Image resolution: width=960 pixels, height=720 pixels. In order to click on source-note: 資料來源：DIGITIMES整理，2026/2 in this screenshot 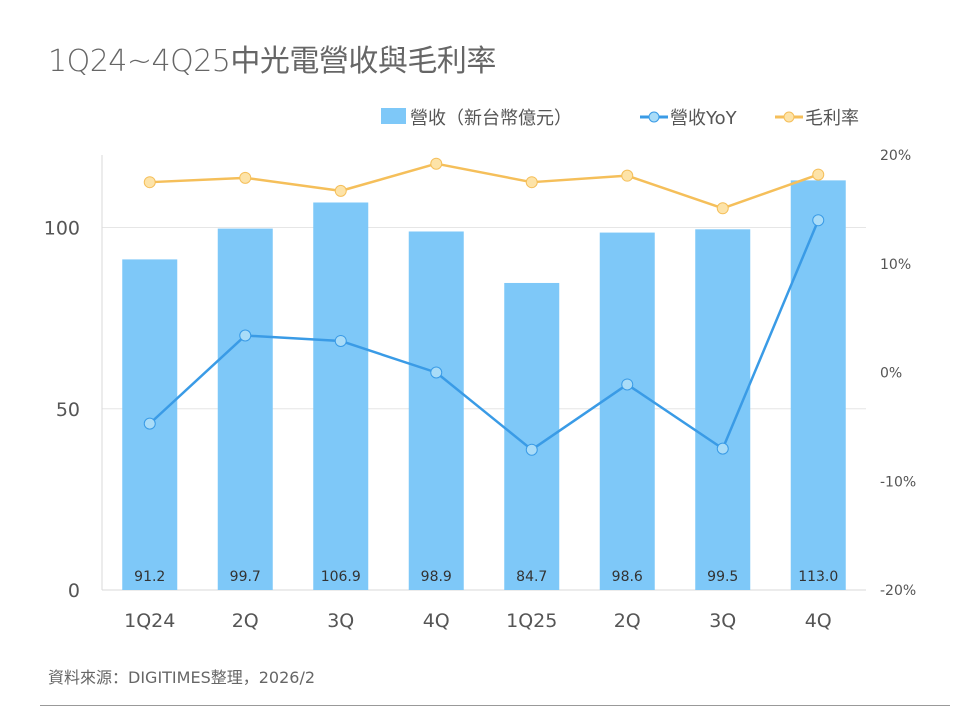, I will do `click(182, 677)`.